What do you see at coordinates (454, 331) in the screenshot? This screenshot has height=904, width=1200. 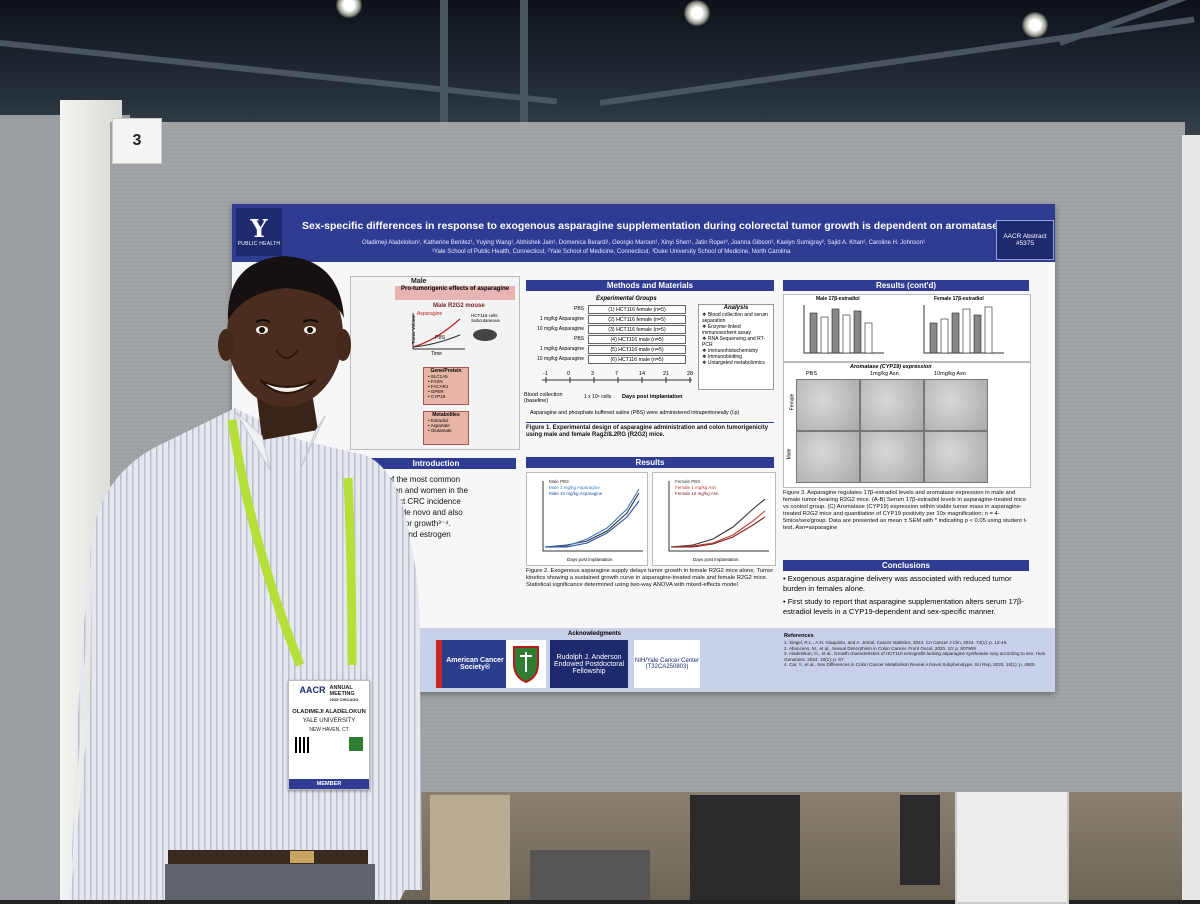 I see `growth-sketch` at bounding box center [454, 331].